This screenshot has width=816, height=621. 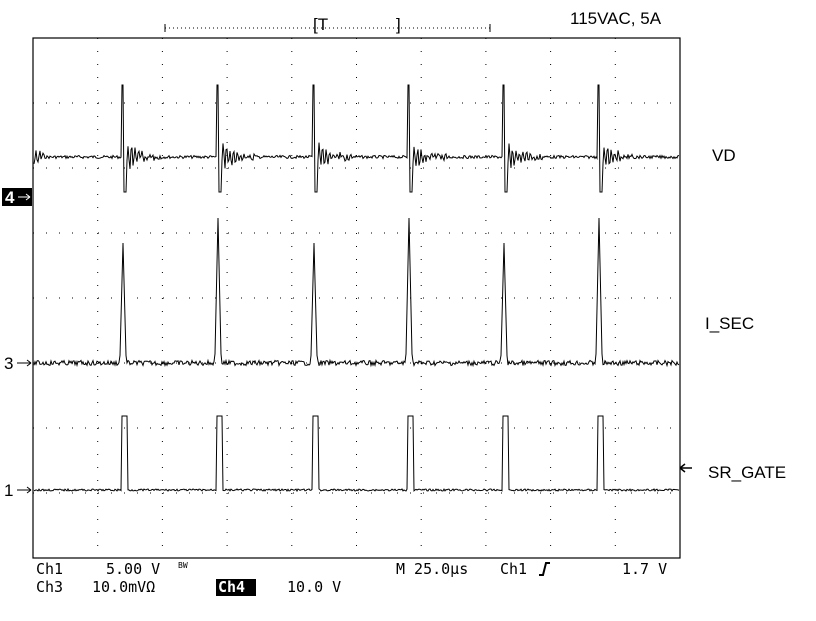 What do you see at coordinates (644, 569) in the screenshot?
I see `status-trigger-level: 1.7 V` at bounding box center [644, 569].